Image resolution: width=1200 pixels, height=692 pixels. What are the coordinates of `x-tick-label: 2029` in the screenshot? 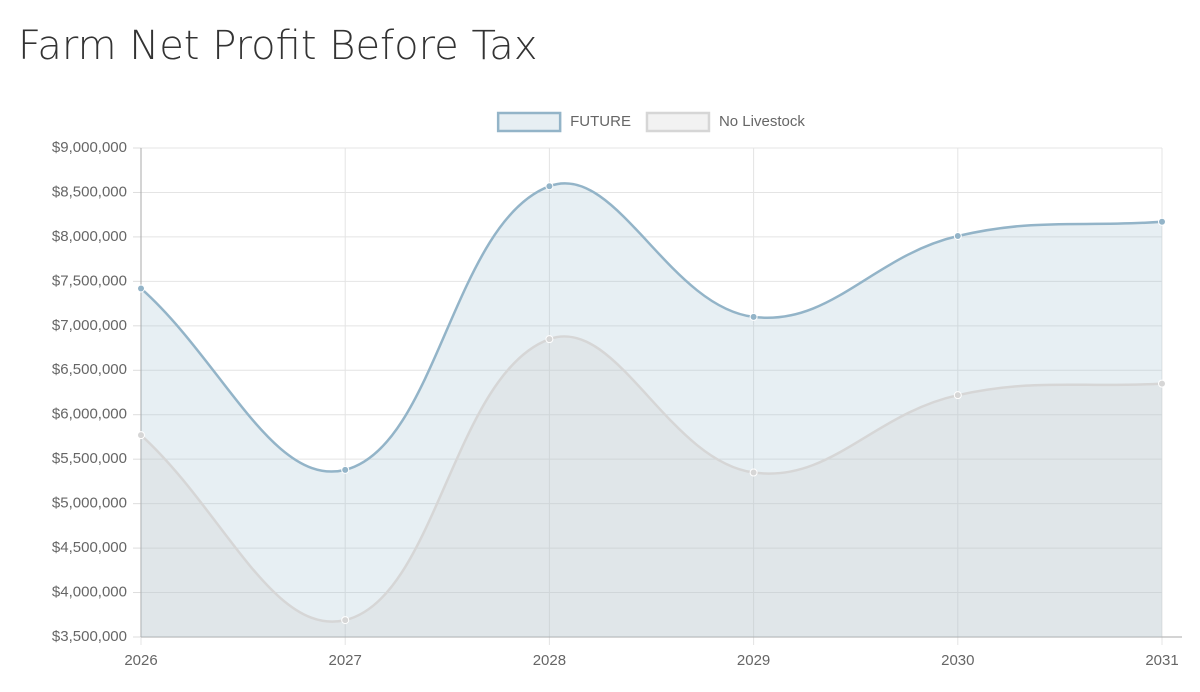 It's located at (753, 660).